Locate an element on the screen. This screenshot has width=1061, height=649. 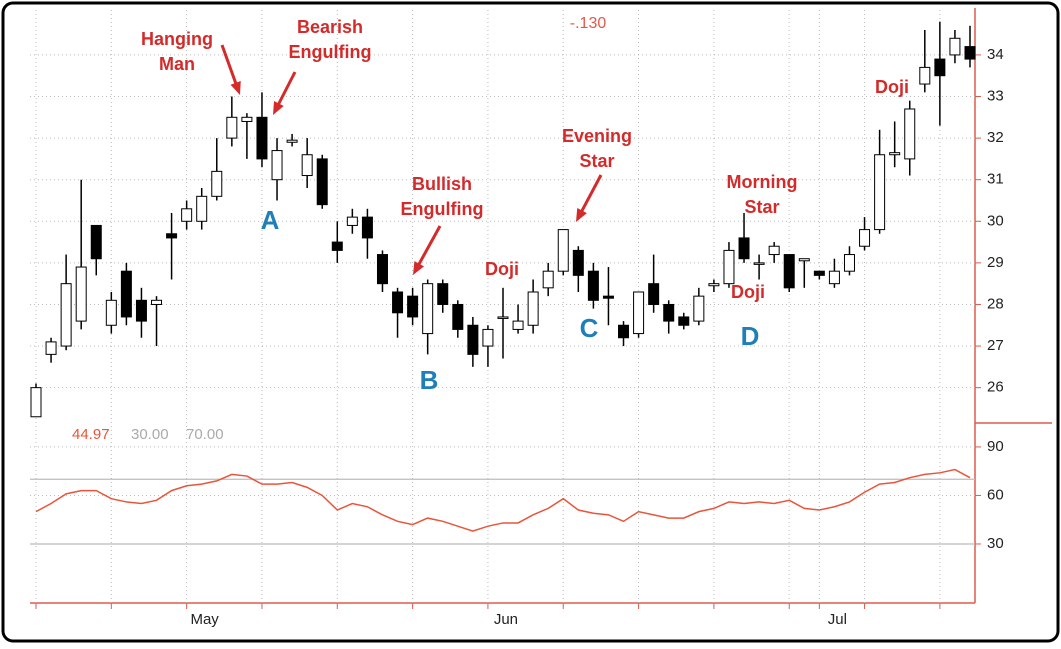
pattern-label: D is located at coordinates (750, 336).